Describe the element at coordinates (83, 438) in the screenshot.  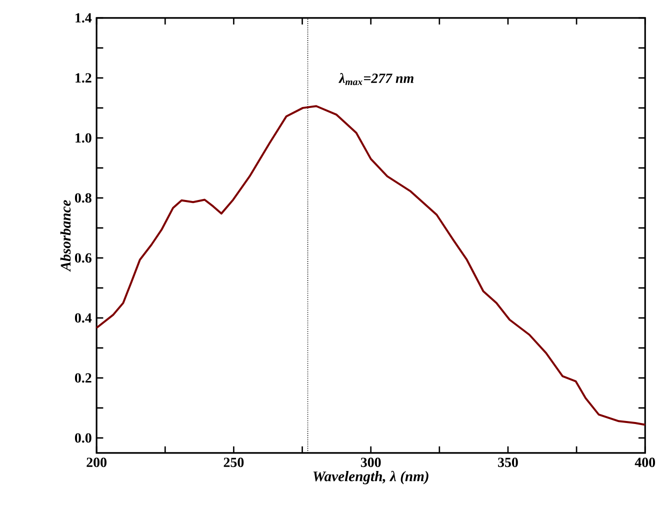
I see `y-tick-label: 0.0` at that location.